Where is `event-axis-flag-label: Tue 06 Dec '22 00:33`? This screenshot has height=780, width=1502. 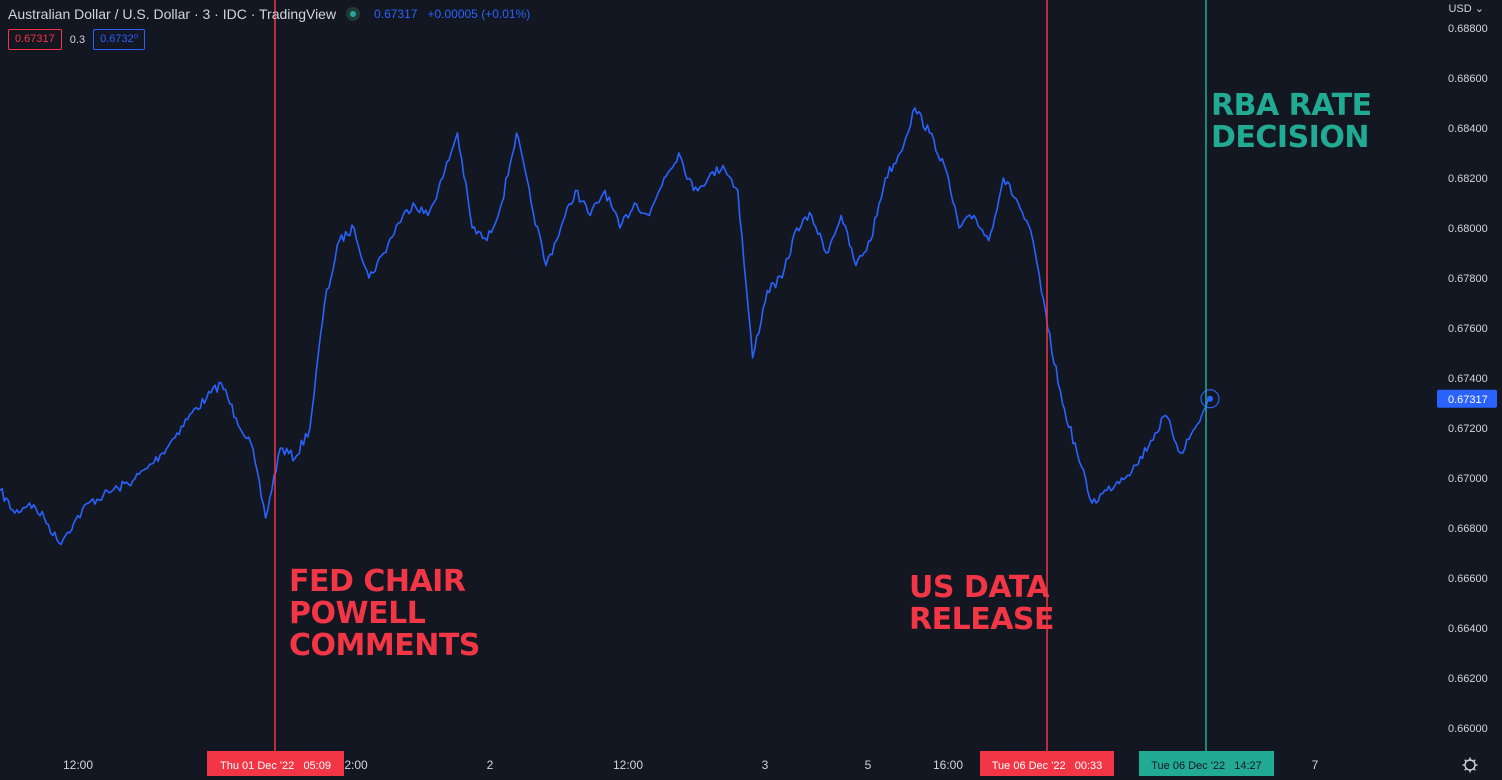
event-axis-flag-label: Tue 06 Dec '22 00:33 is located at coordinates (1047, 766).